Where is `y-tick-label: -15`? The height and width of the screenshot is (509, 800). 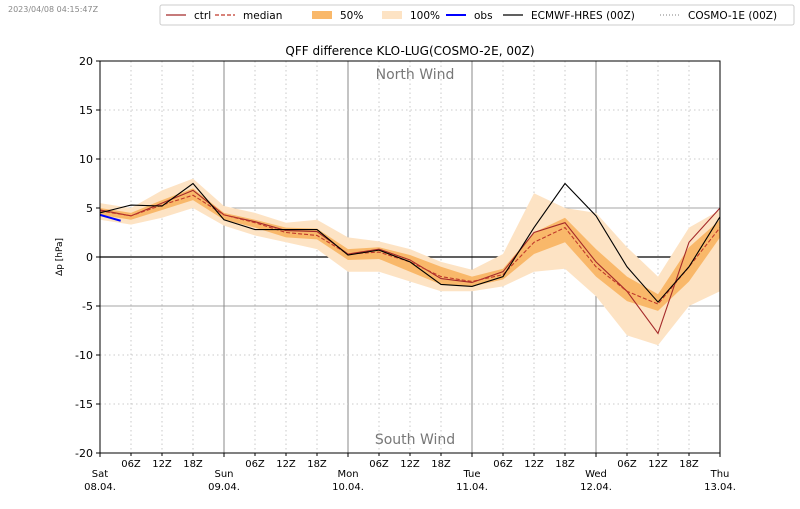 y-tick-label: -15 is located at coordinates (84, 404).